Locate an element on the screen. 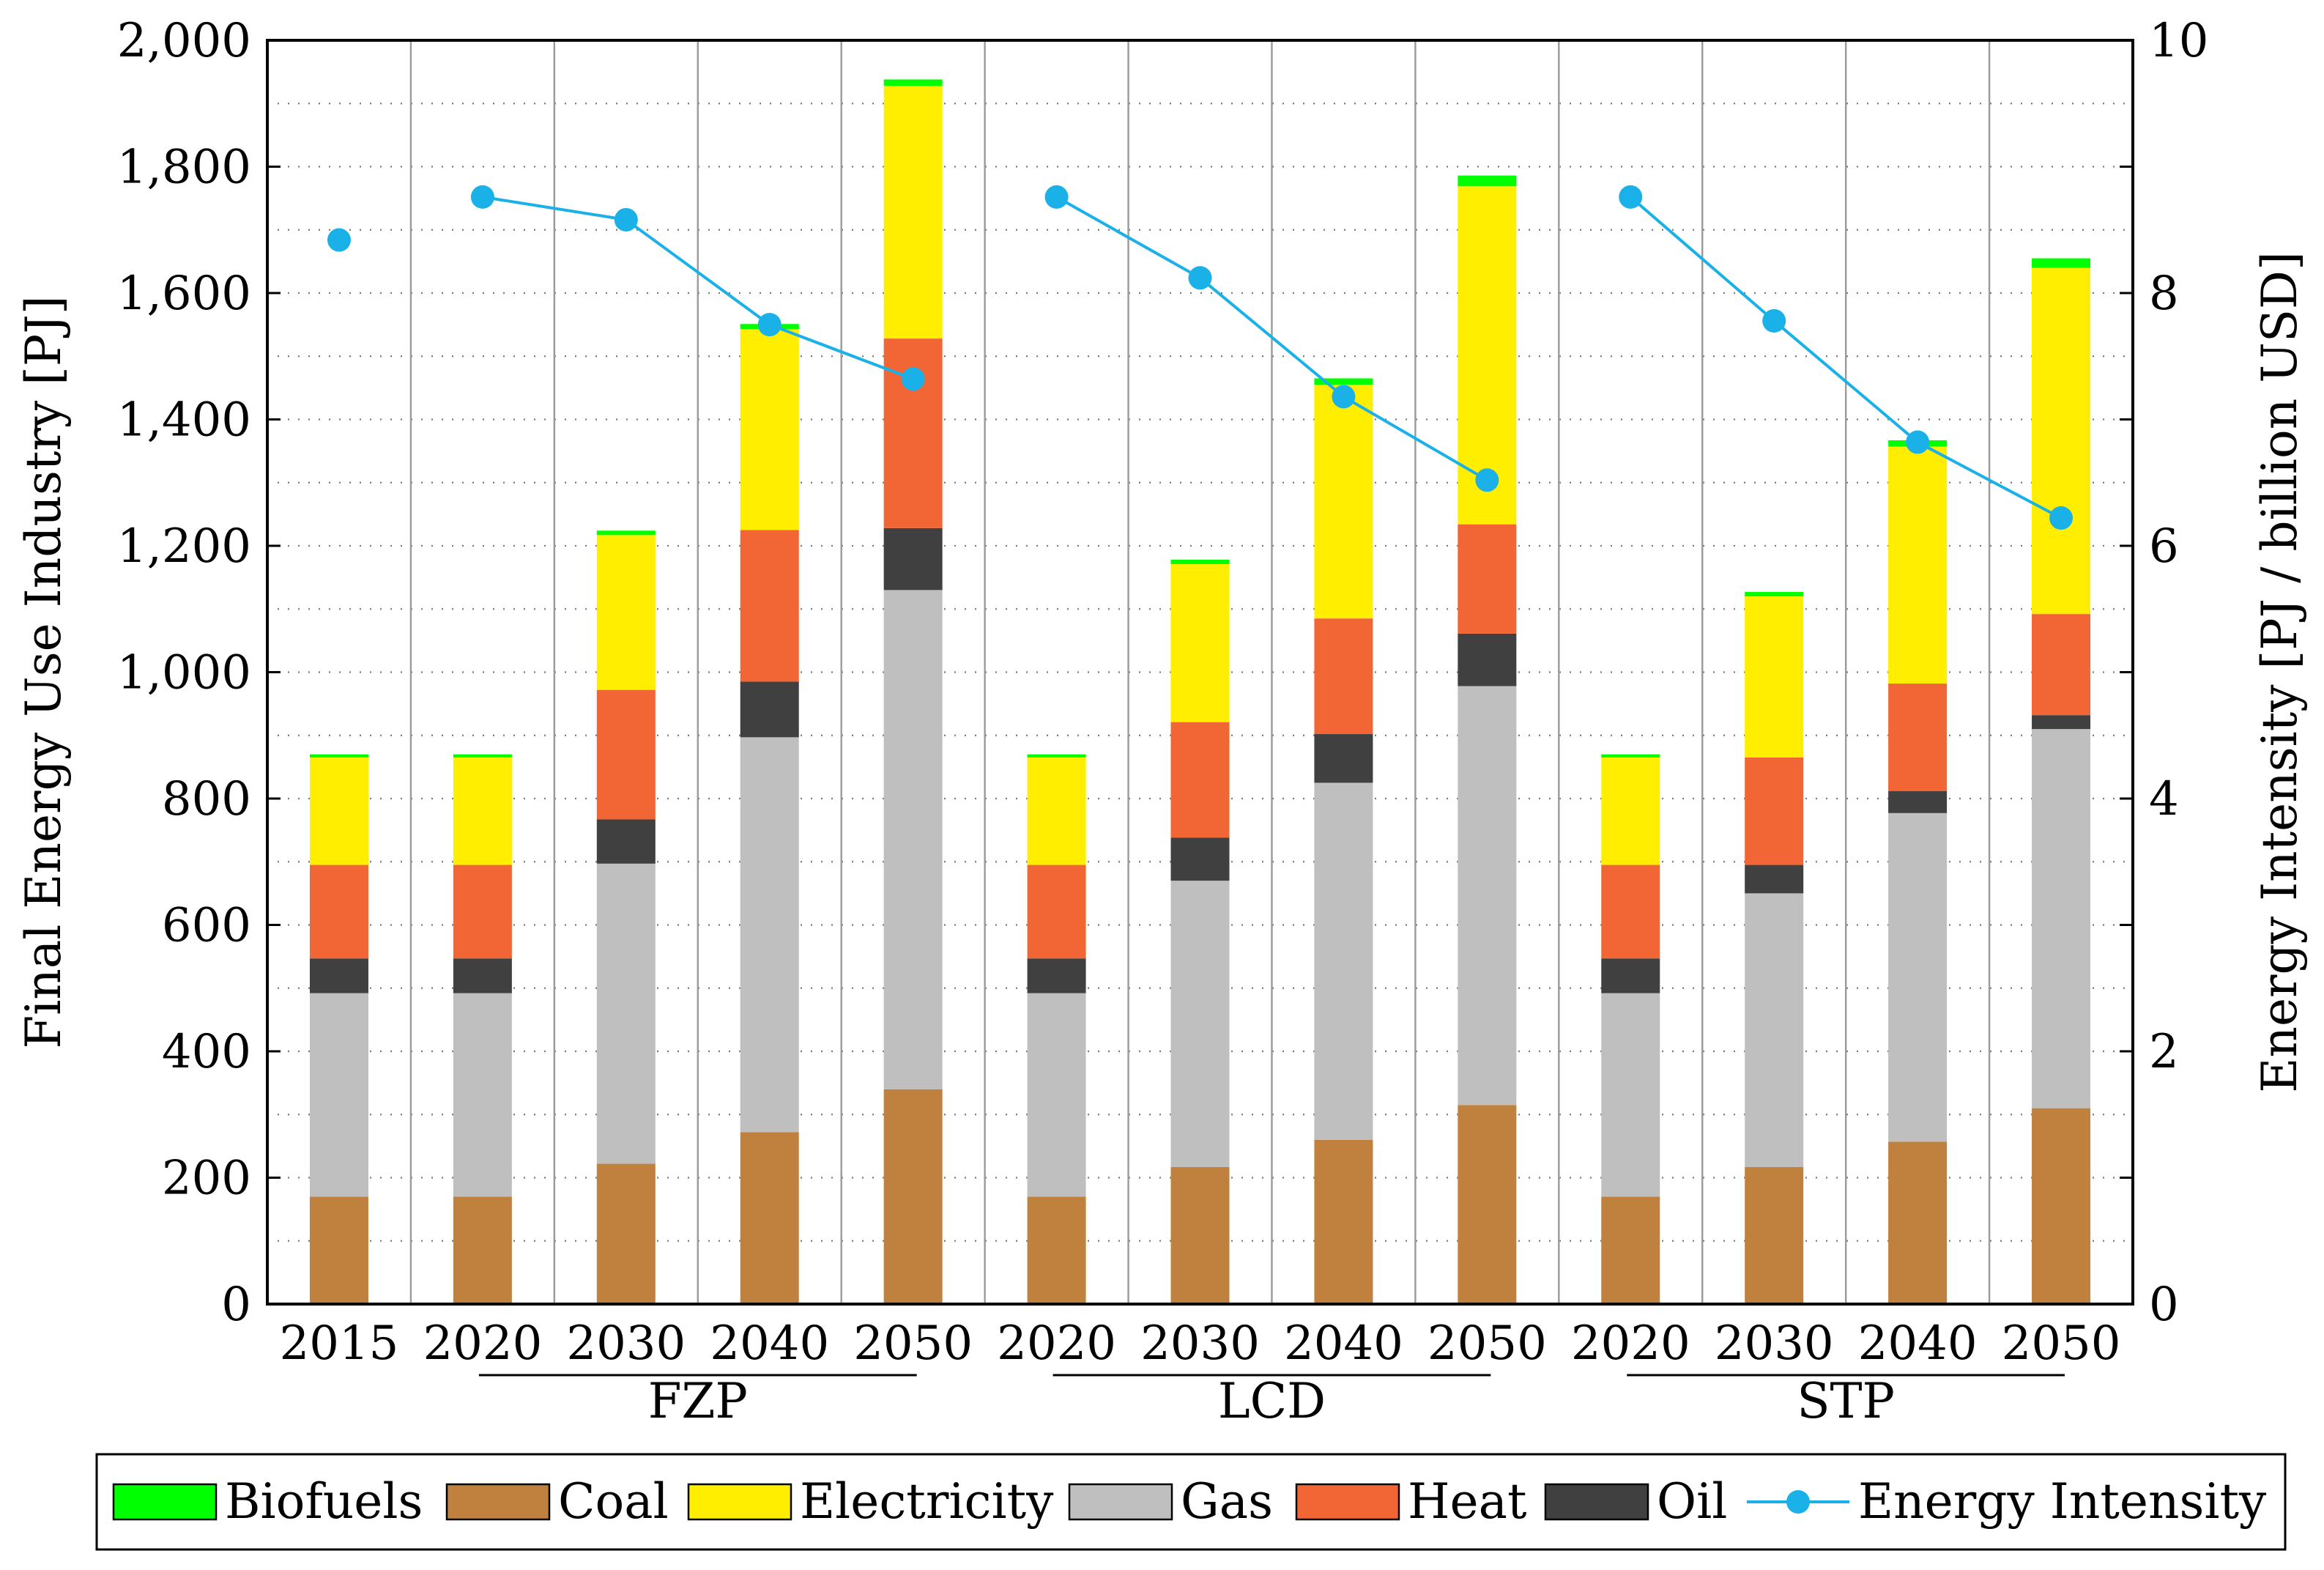 This screenshot has width=2324, height=1570. y2-tick-label: 0 is located at coordinates (2164, 1305).